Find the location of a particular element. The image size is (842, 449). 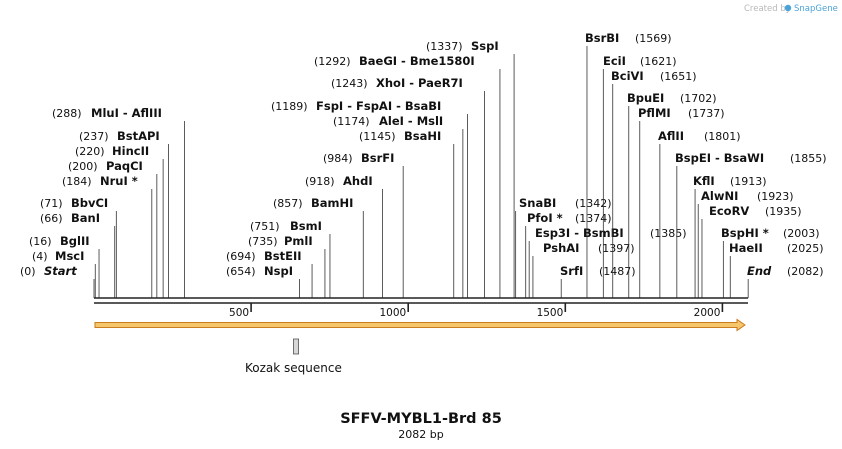

site-alwni: (1923) AlwNI is located at coordinates (745, 243).